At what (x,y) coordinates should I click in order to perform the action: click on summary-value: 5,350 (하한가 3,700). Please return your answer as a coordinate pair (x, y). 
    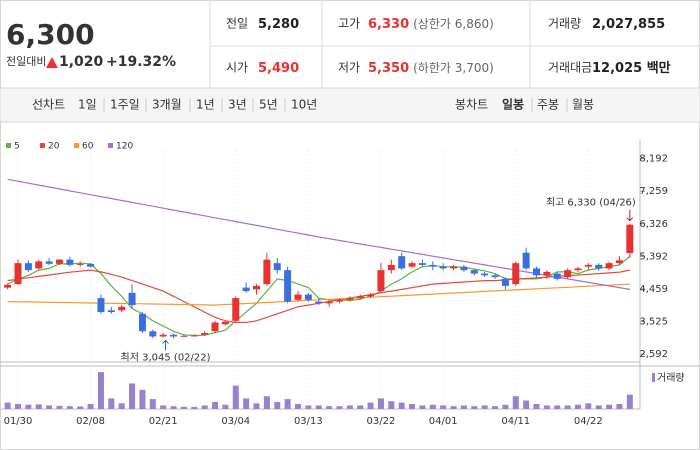
    Looking at the image, I should click on (431, 68).